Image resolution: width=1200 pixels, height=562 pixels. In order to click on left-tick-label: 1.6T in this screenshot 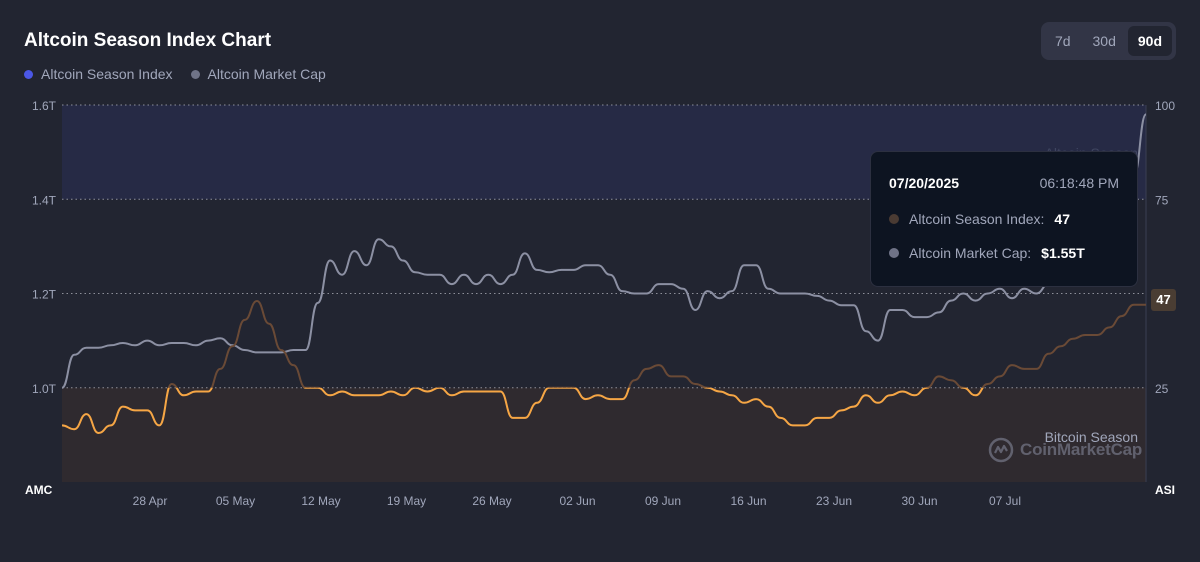, I will do `click(44, 106)`.